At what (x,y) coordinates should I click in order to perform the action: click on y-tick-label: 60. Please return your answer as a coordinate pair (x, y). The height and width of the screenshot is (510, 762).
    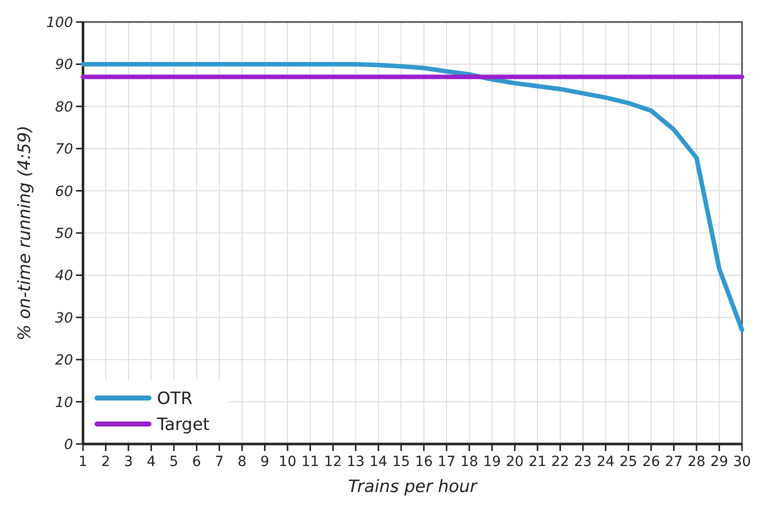
    Looking at the image, I should click on (64, 192).